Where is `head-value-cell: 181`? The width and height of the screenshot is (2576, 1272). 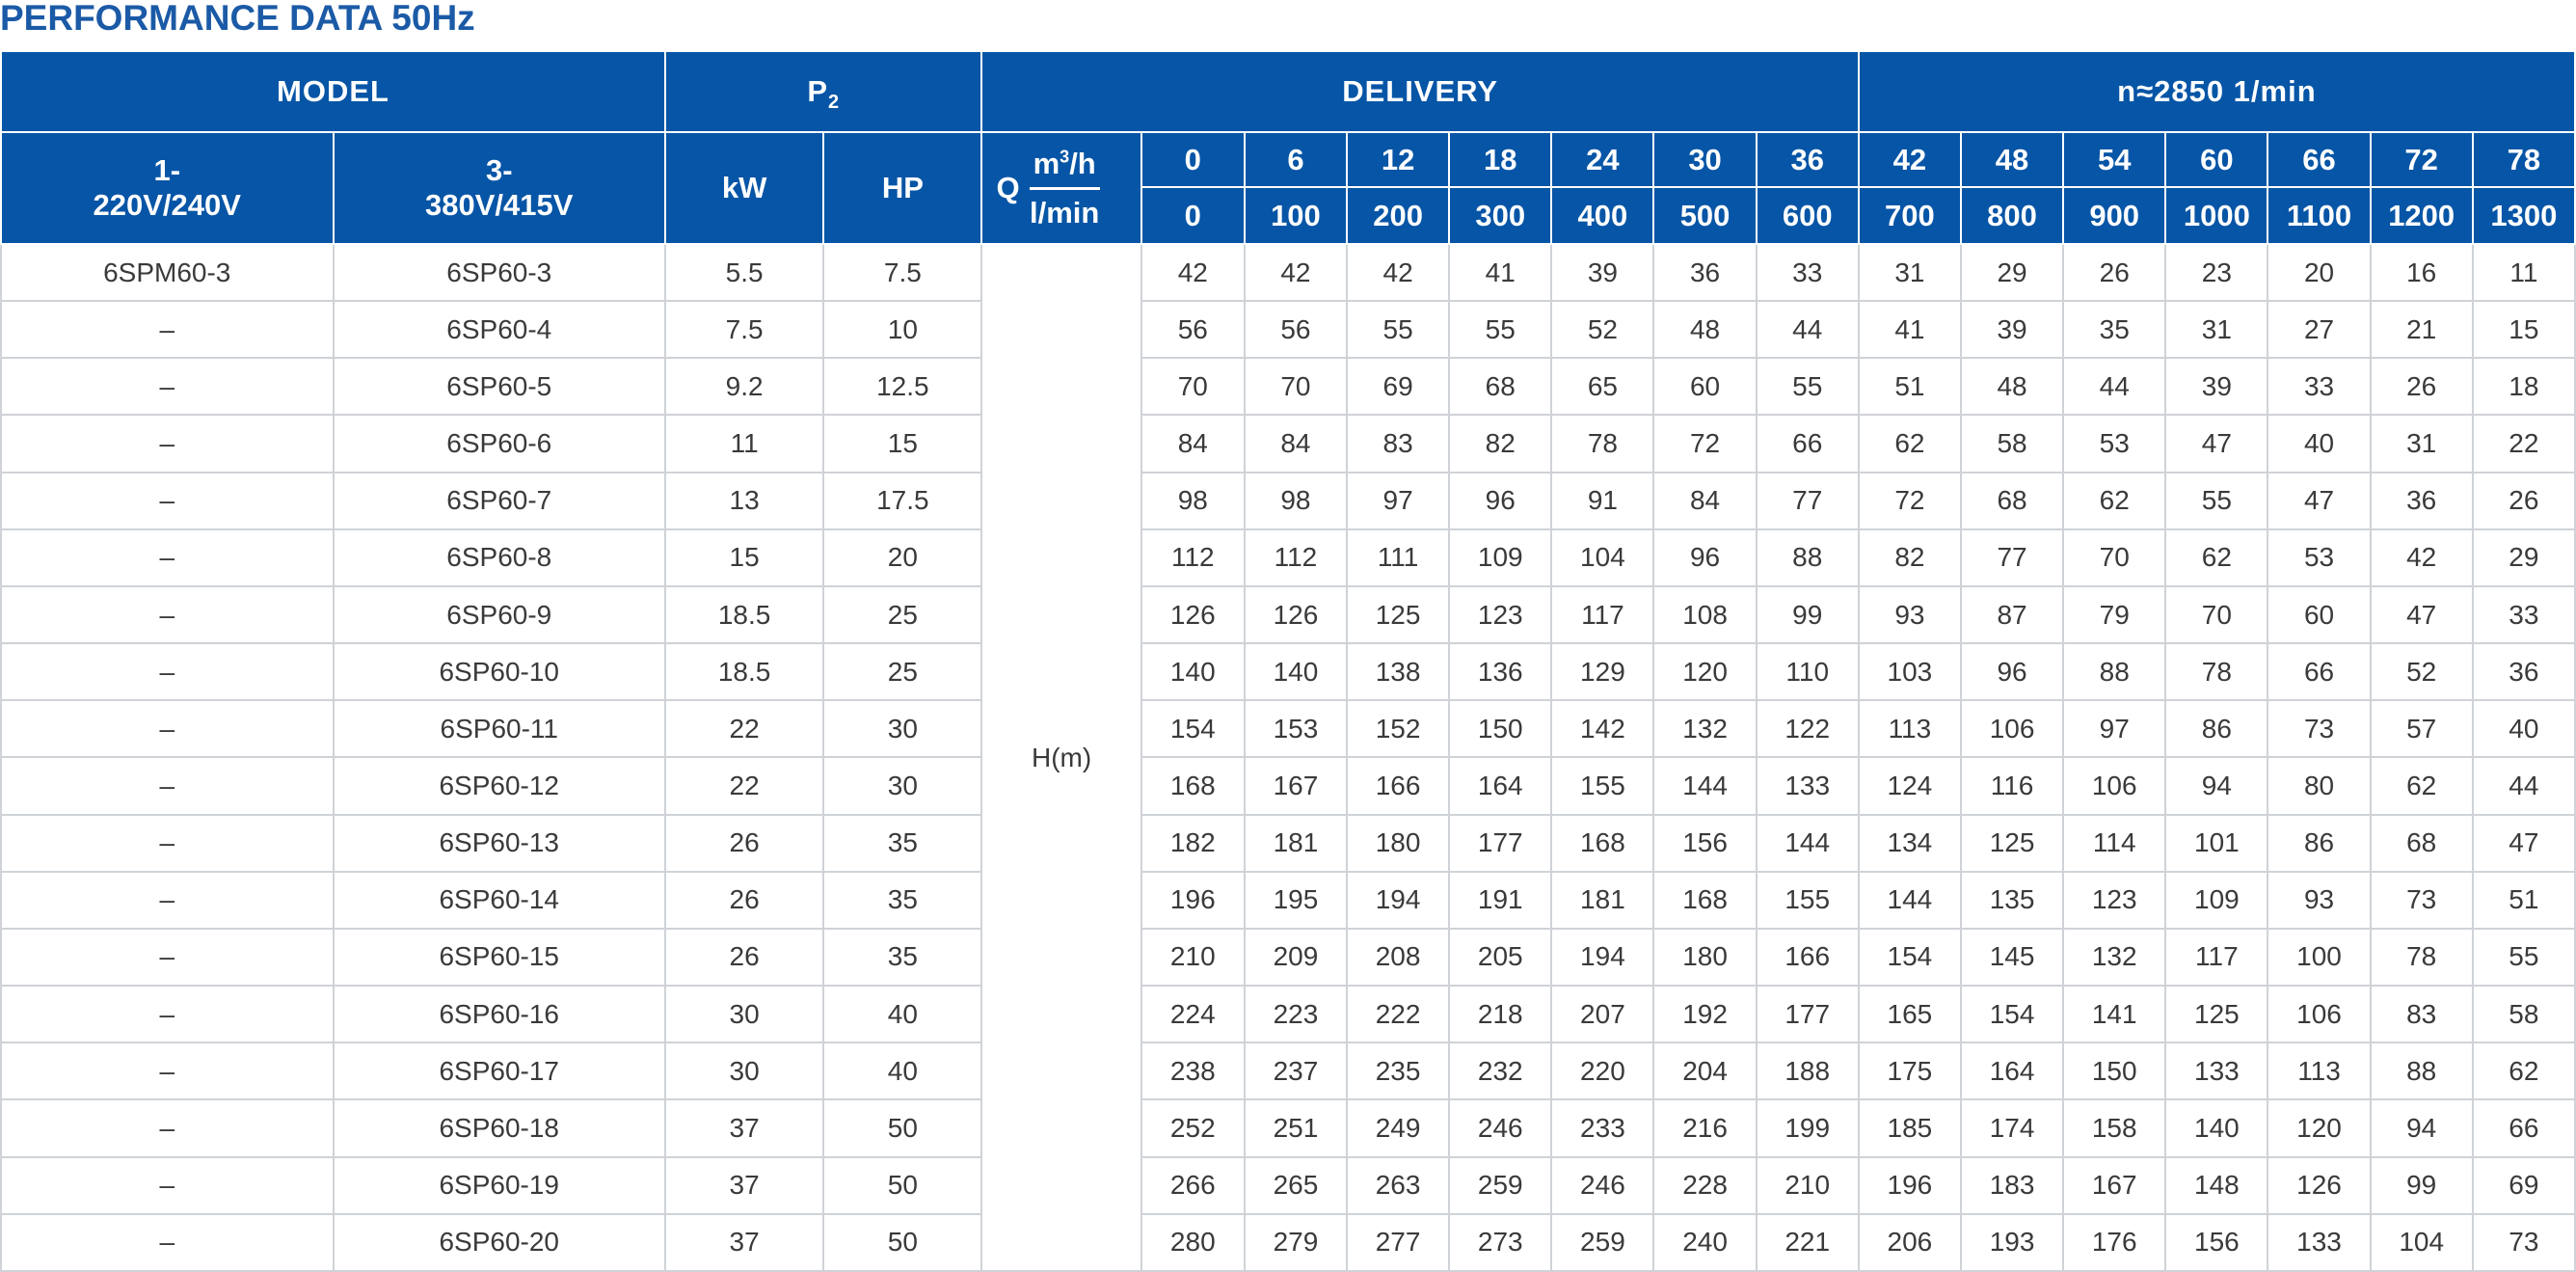
head-value-cell: 181 is located at coordinates (1296, 843).